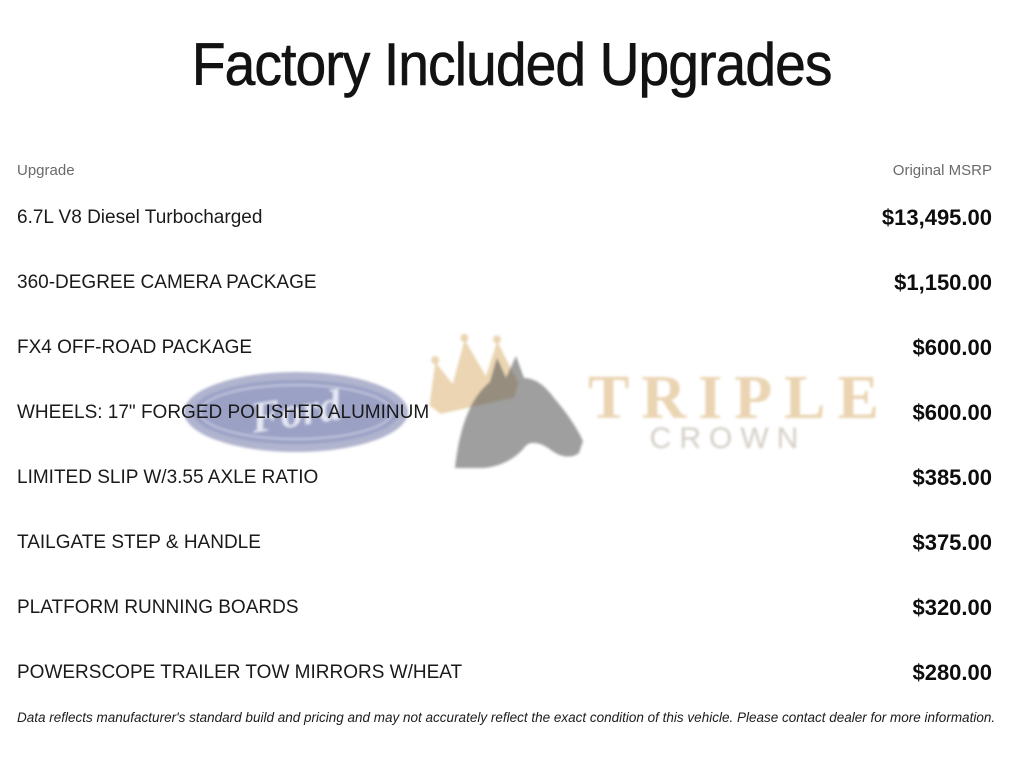 This screenshot has width=1024, height=768. I want to click on table-row: 360-DEGREE CAMERA PACKAGE $1,150.00, so click(504, 282).